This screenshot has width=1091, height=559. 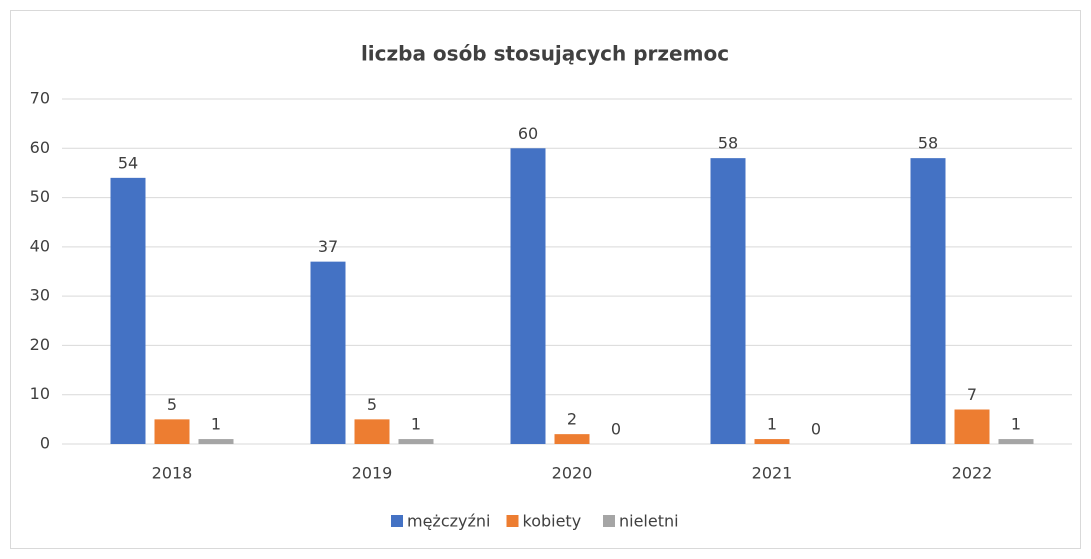 What do you see at coordinates (572, 473) in the screenshot?
I see `x-tick-label: 2020` at bounding box center [572, 473].